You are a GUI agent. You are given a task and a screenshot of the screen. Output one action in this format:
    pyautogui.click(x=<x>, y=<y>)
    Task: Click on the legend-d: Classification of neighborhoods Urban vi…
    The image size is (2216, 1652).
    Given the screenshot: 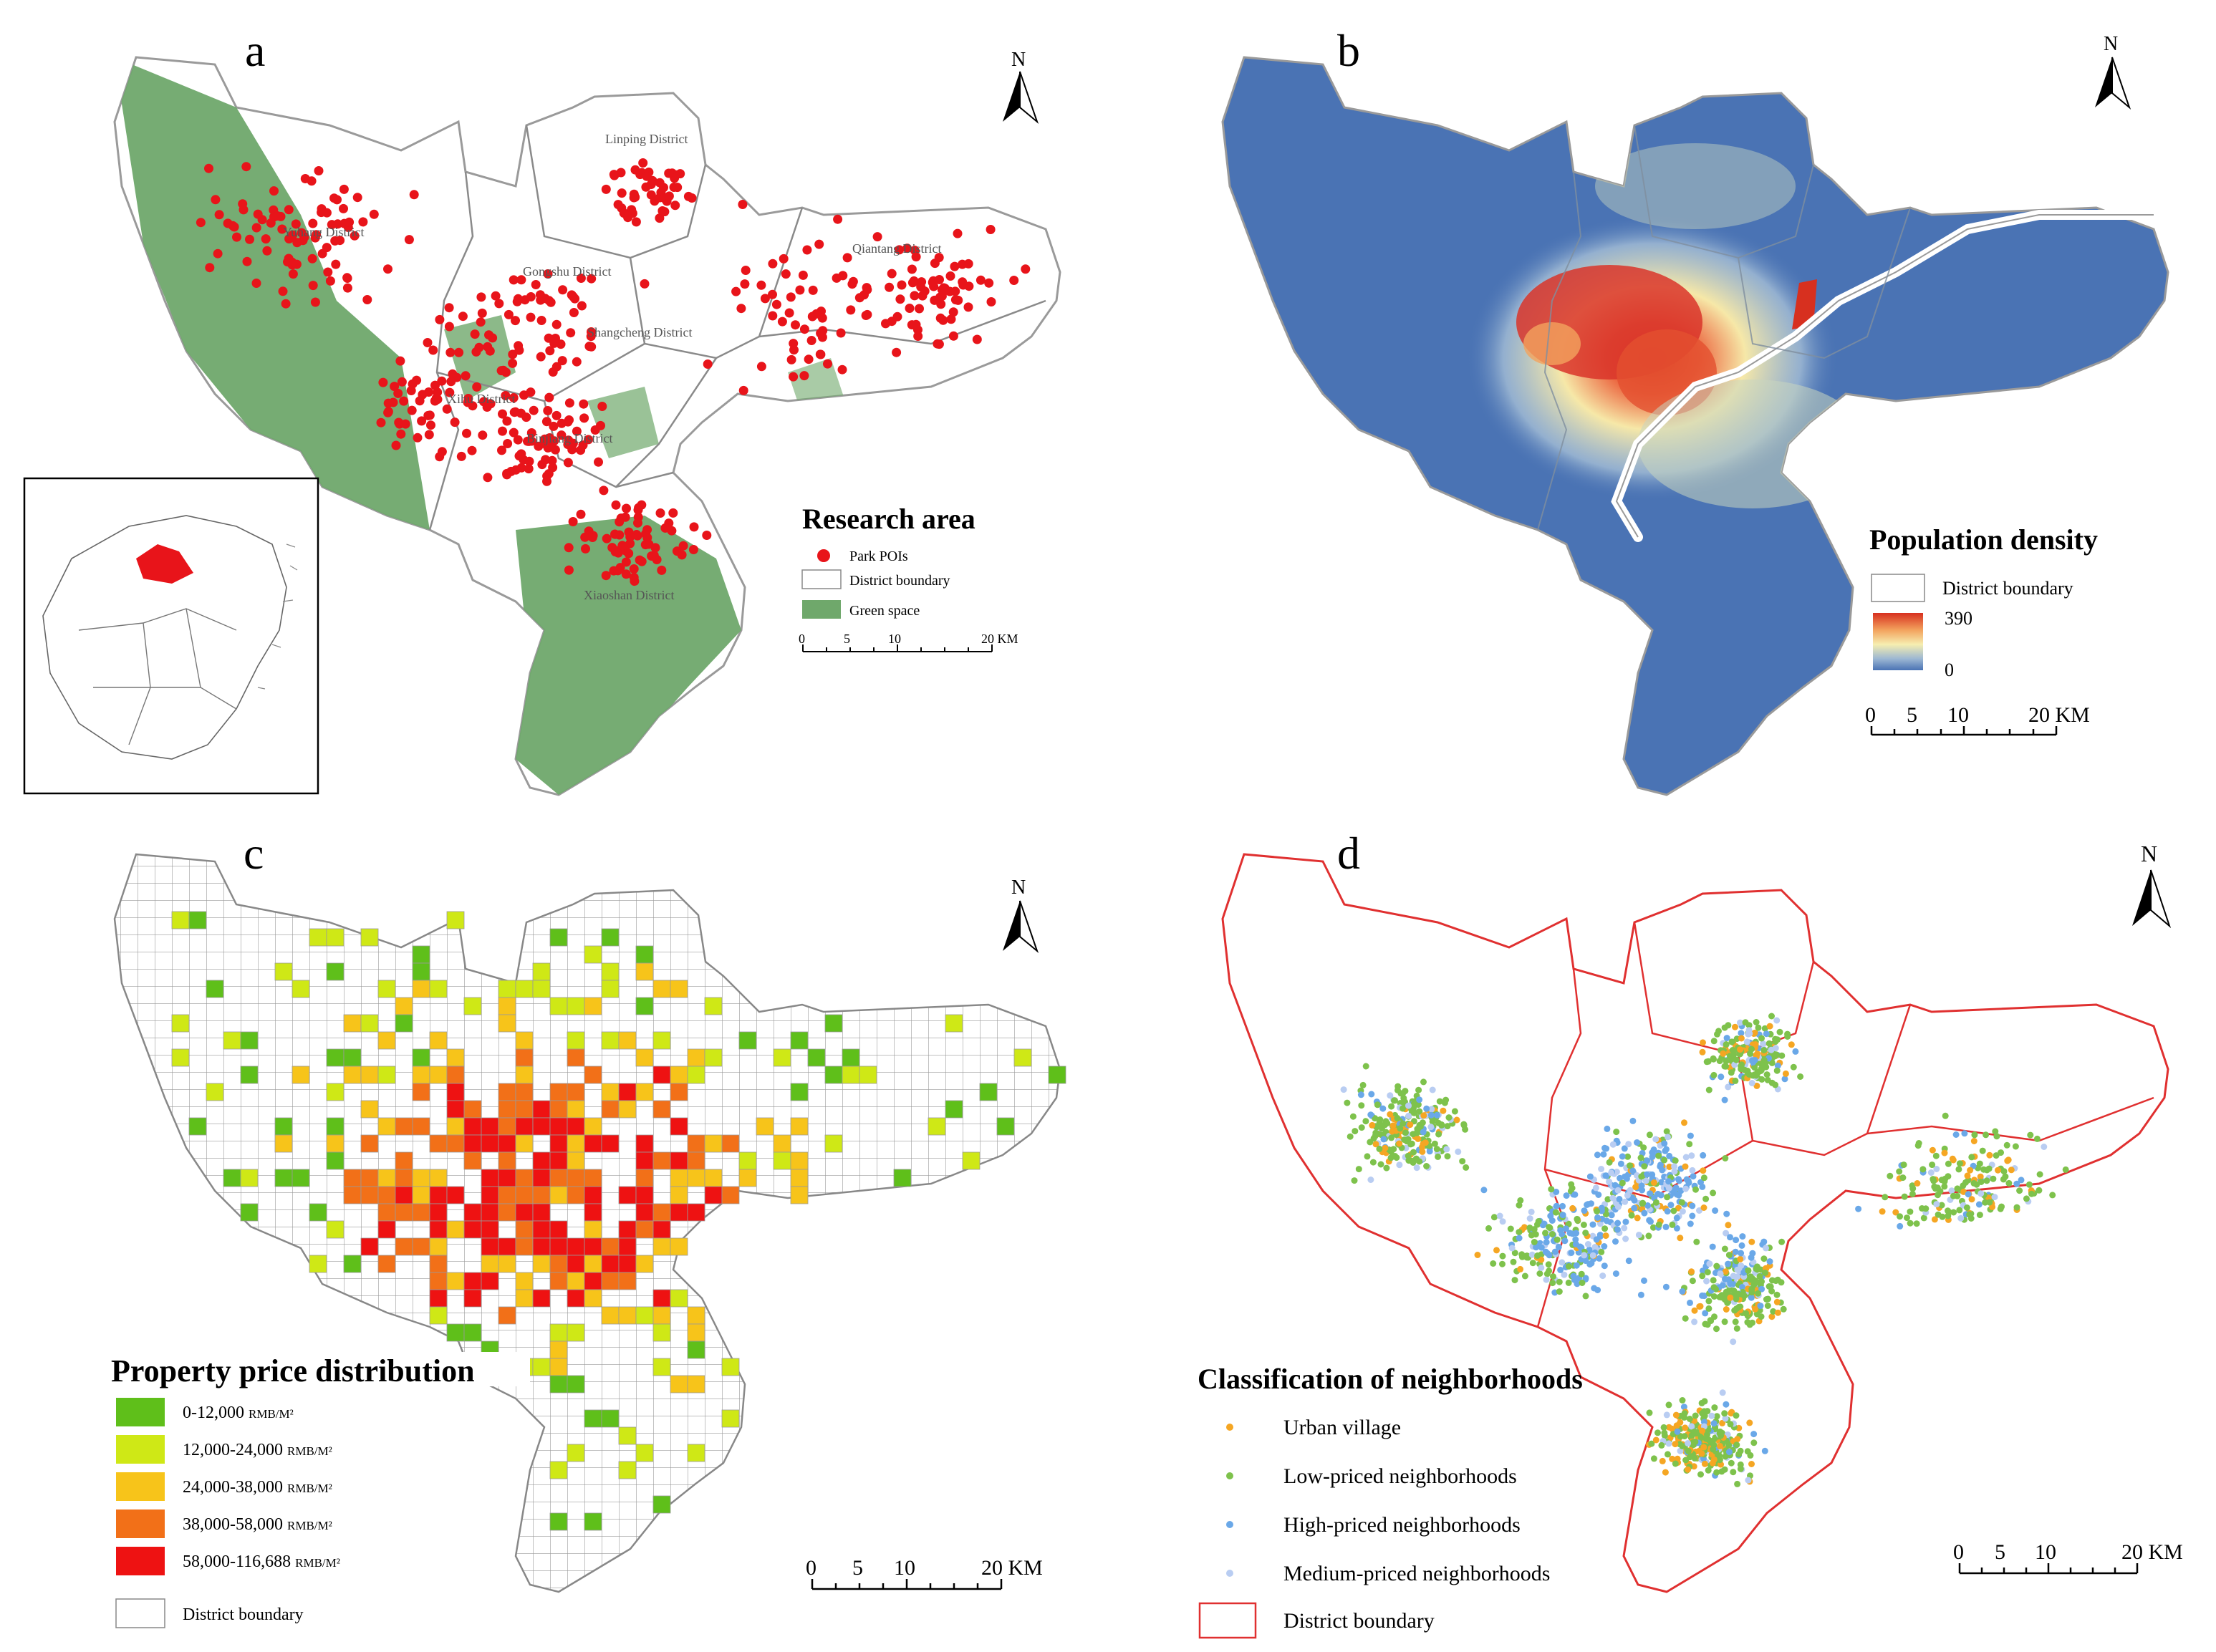 What is the action you would take?
    pyautogui.click(x=1391, y=1501)
    